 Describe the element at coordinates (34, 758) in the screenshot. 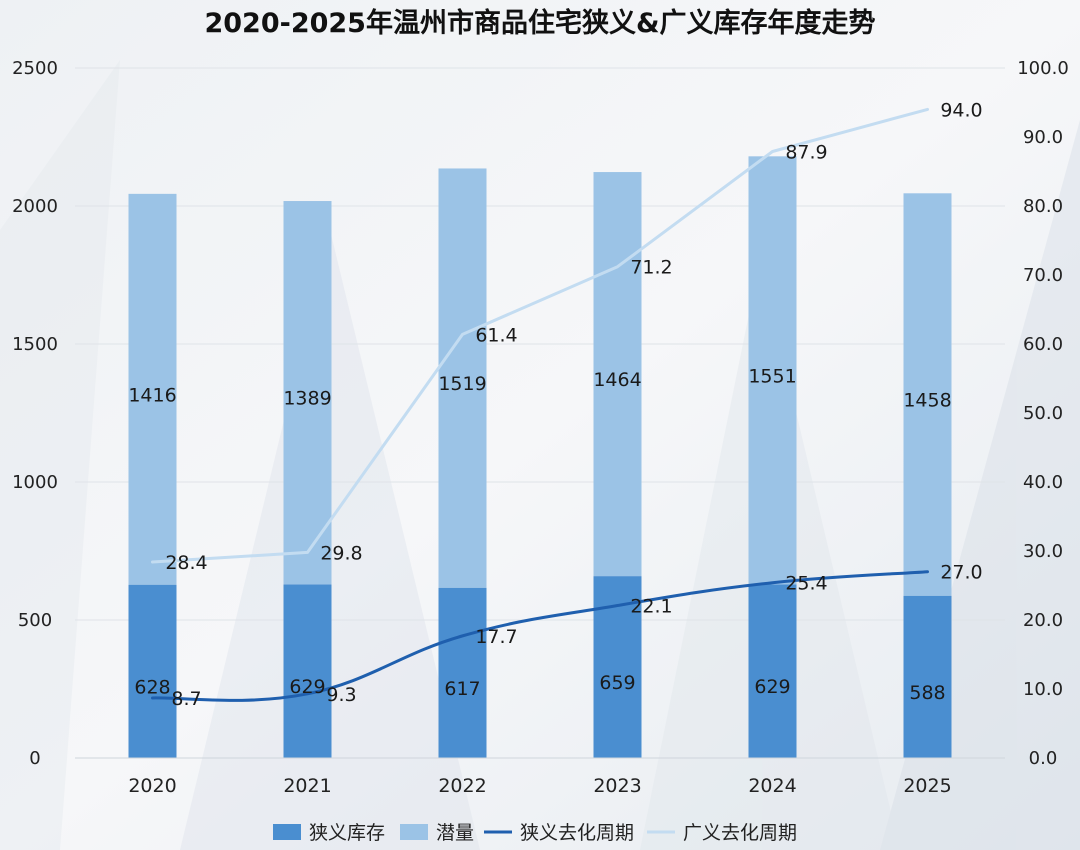

I see `y-left-tick-label: 0` at that location.